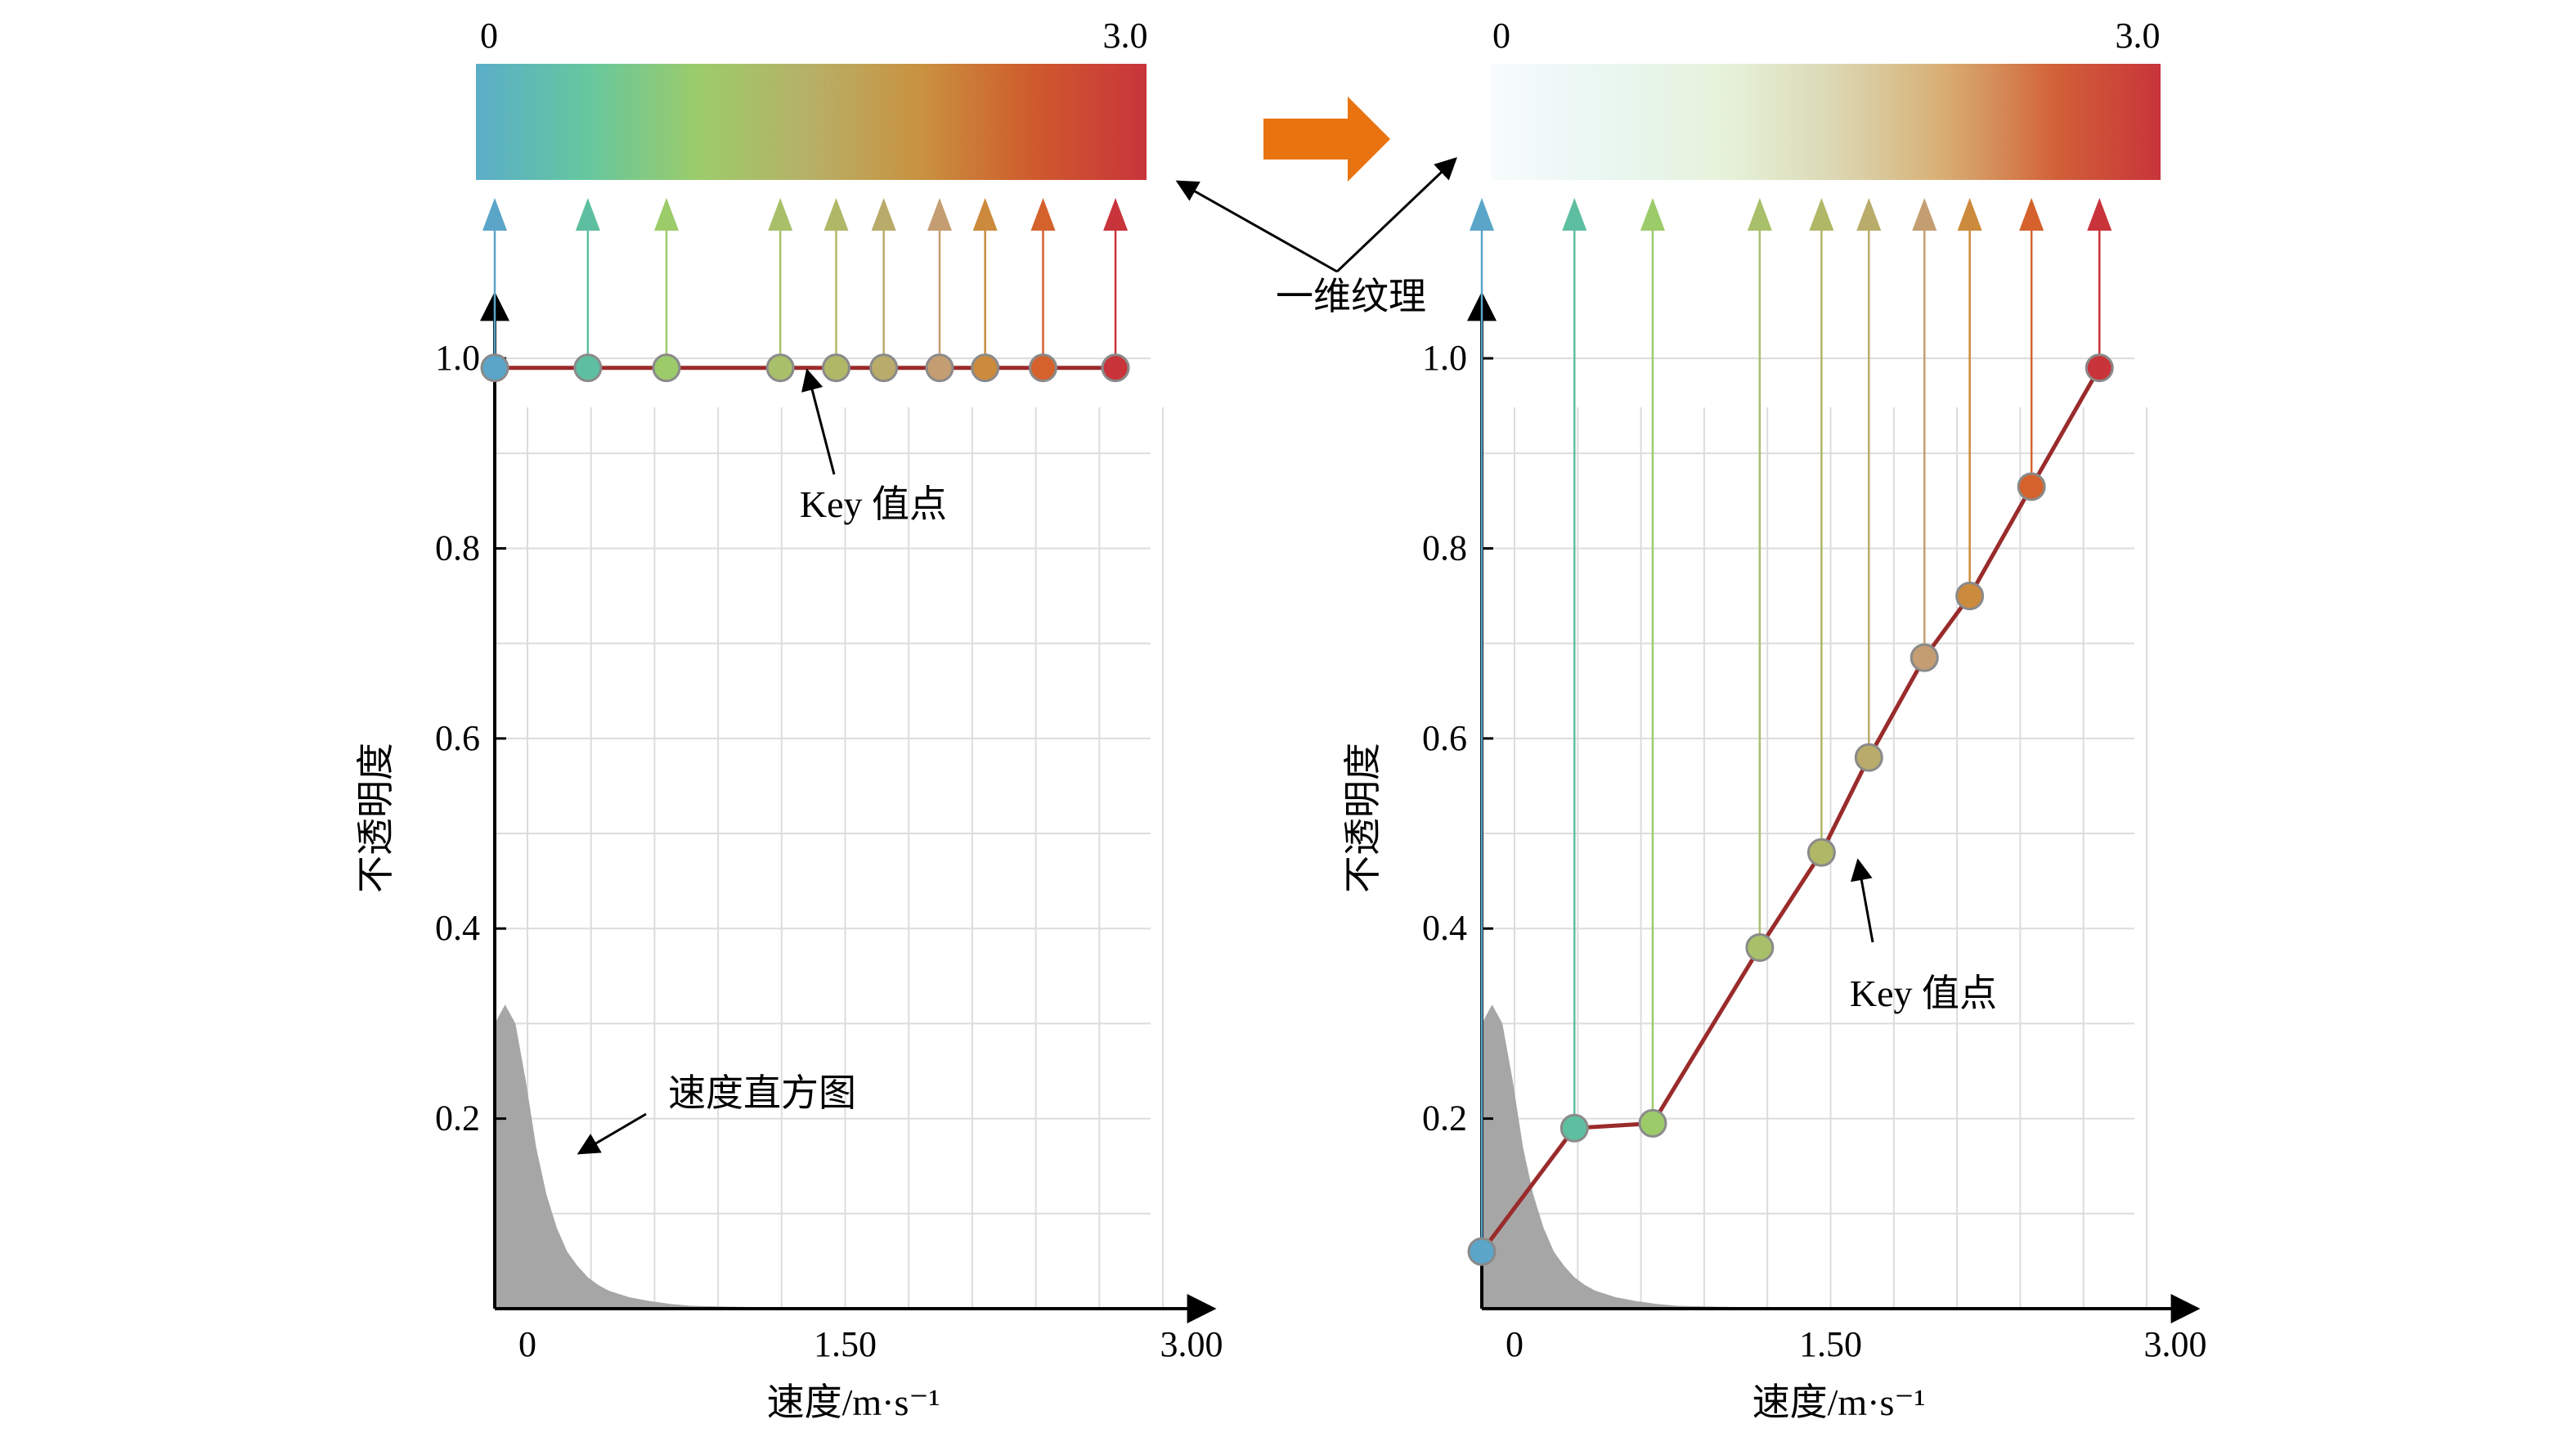  I want to click on colorbar-right-max-label: 3.0, so click(2138, 36).